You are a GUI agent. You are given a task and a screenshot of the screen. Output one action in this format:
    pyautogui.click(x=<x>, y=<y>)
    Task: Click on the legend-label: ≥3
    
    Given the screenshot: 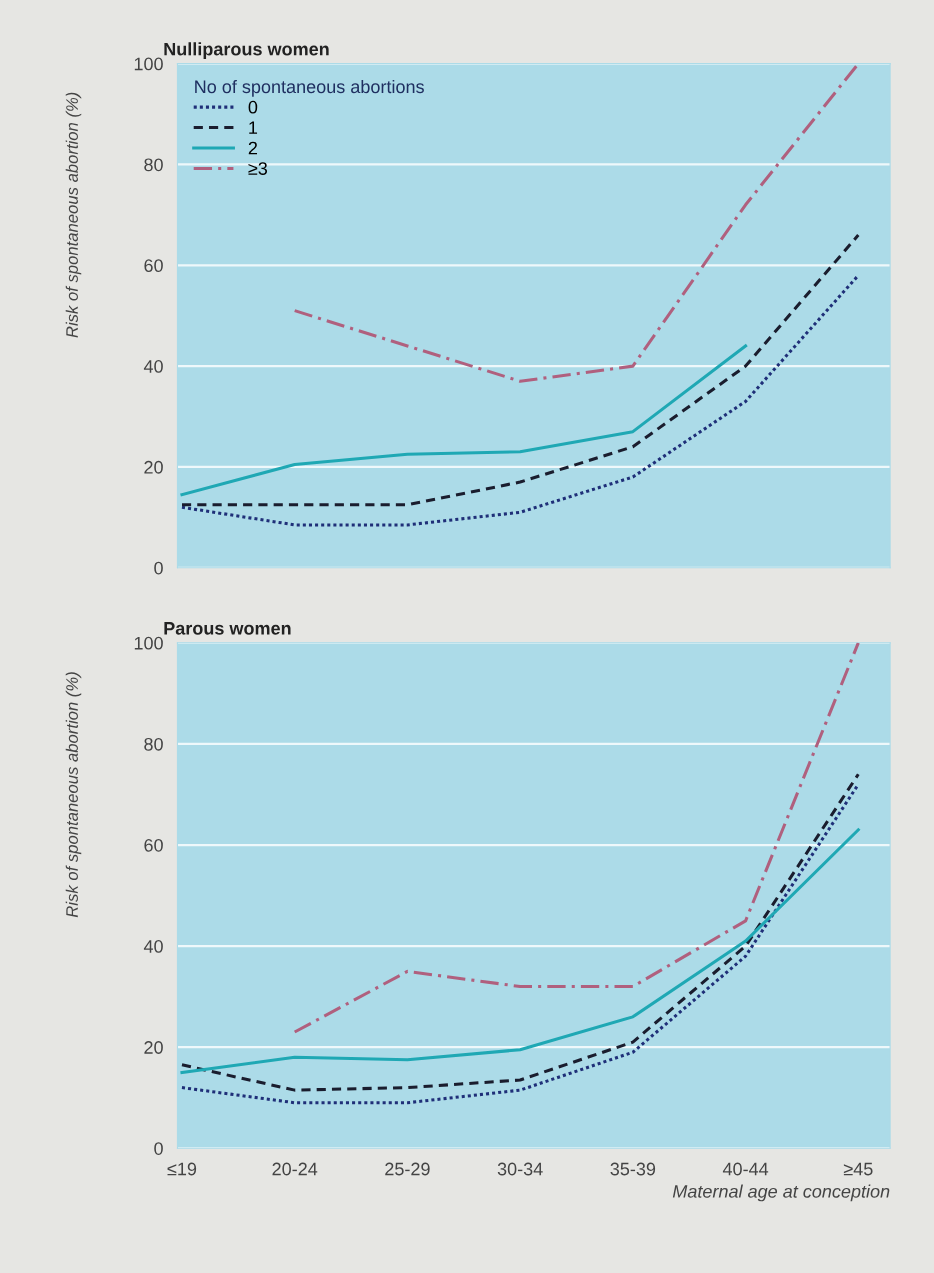 What is the action you would take?
    pyautogui.click(x=258, y=168)
    